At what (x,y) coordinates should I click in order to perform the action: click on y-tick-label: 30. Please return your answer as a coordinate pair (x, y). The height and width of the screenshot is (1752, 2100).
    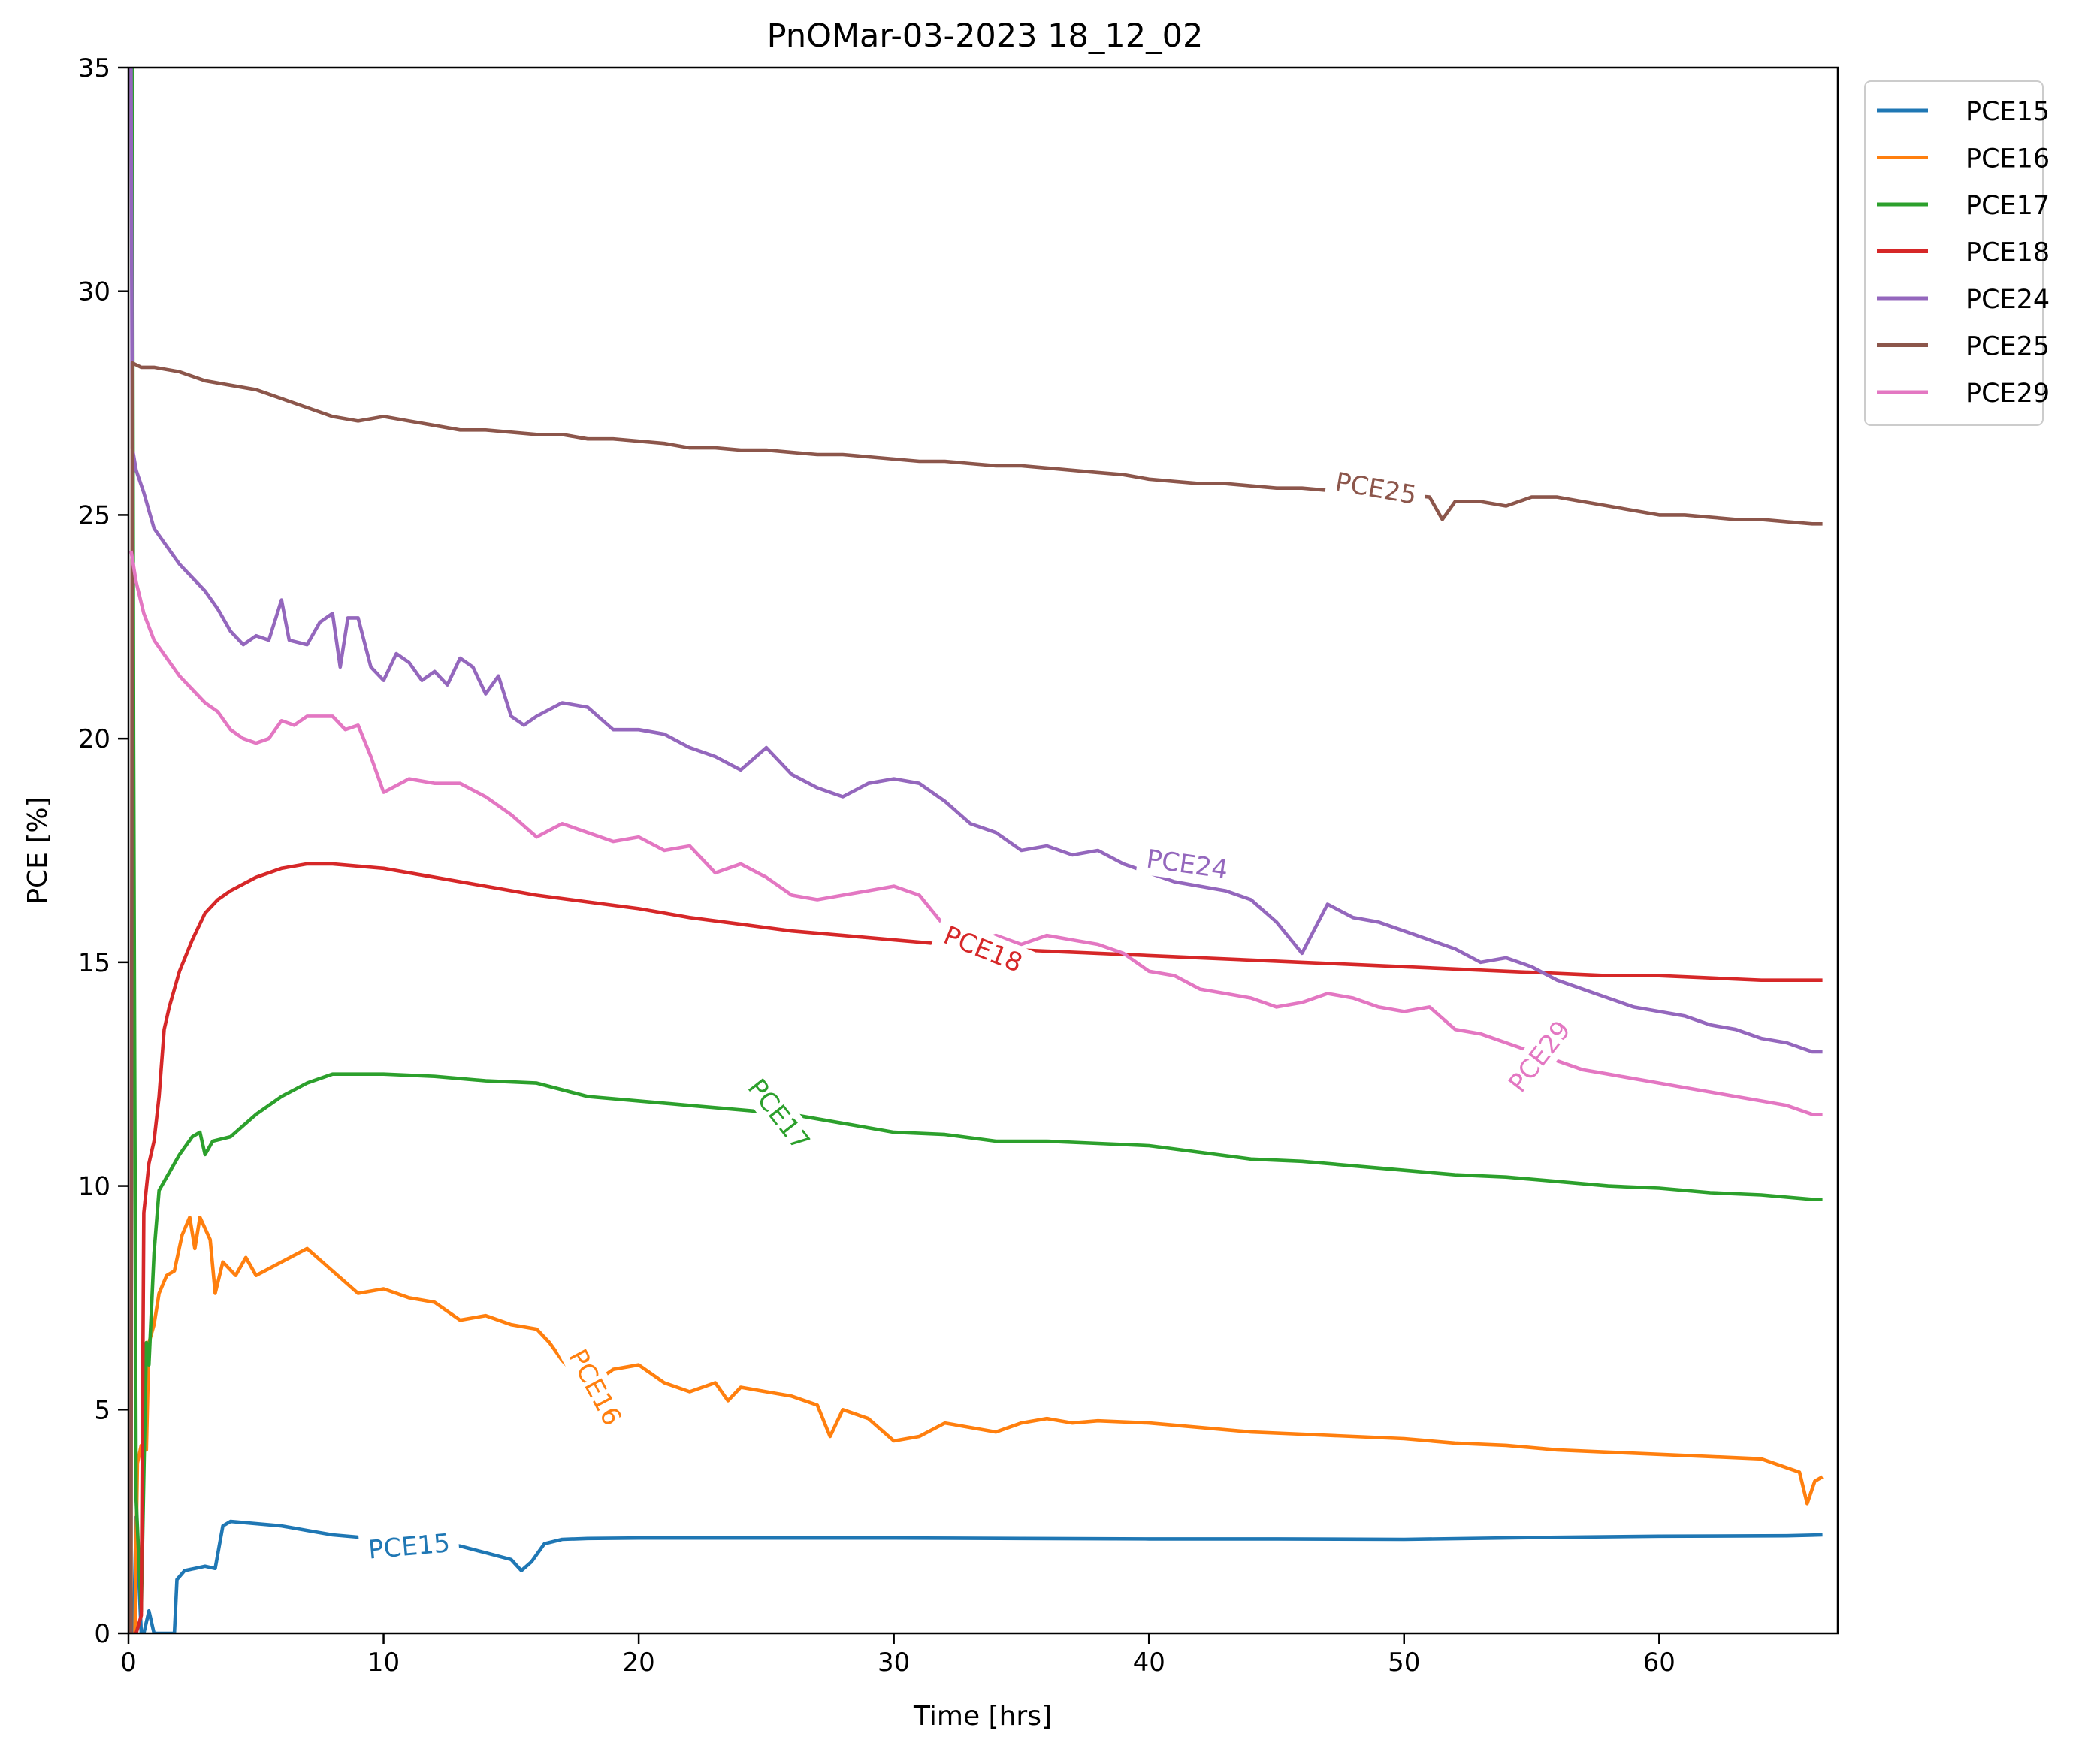
    Looking at the image, I should click on (94, 292).